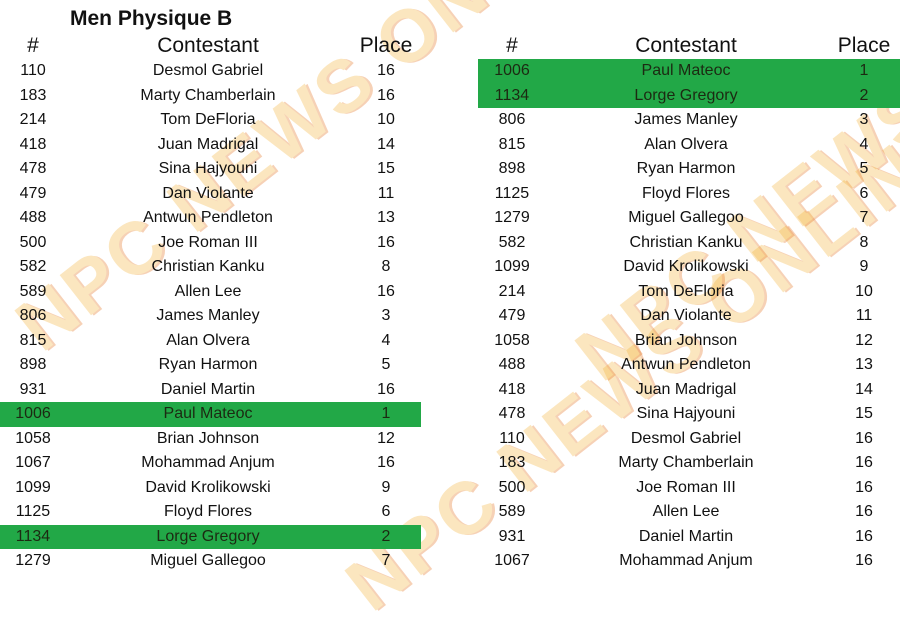  Describe the element at coordinates (512, 242) in the screenshot. I see `contestant-number: 582` at that location.